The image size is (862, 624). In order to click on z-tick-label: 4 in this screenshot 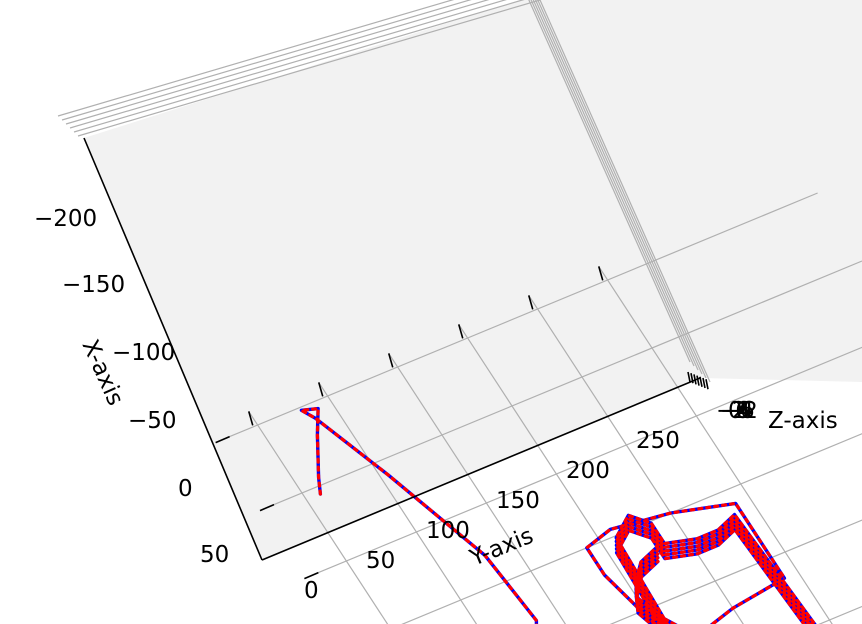, I will do `click(743, 411)`.